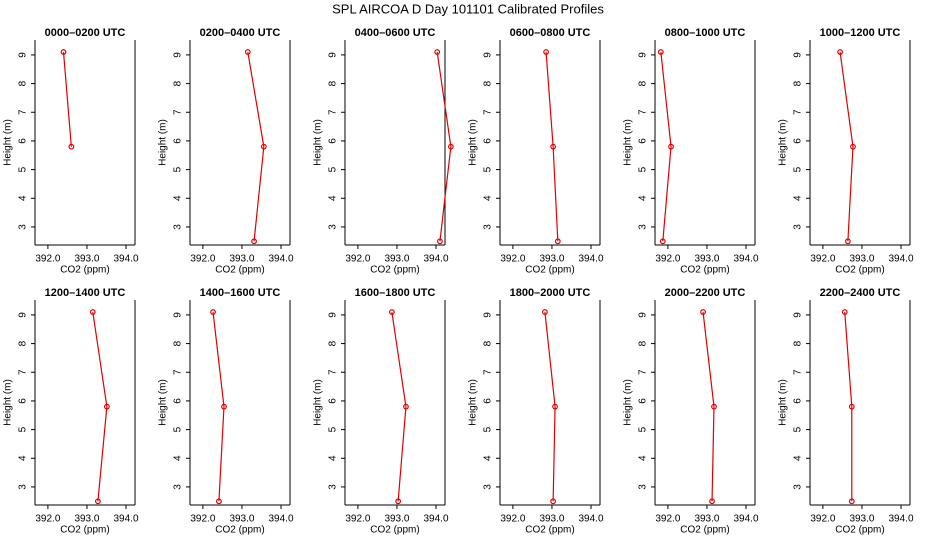  I want to click on panel-title: 0400–0600 UTC, so click(395, 33).